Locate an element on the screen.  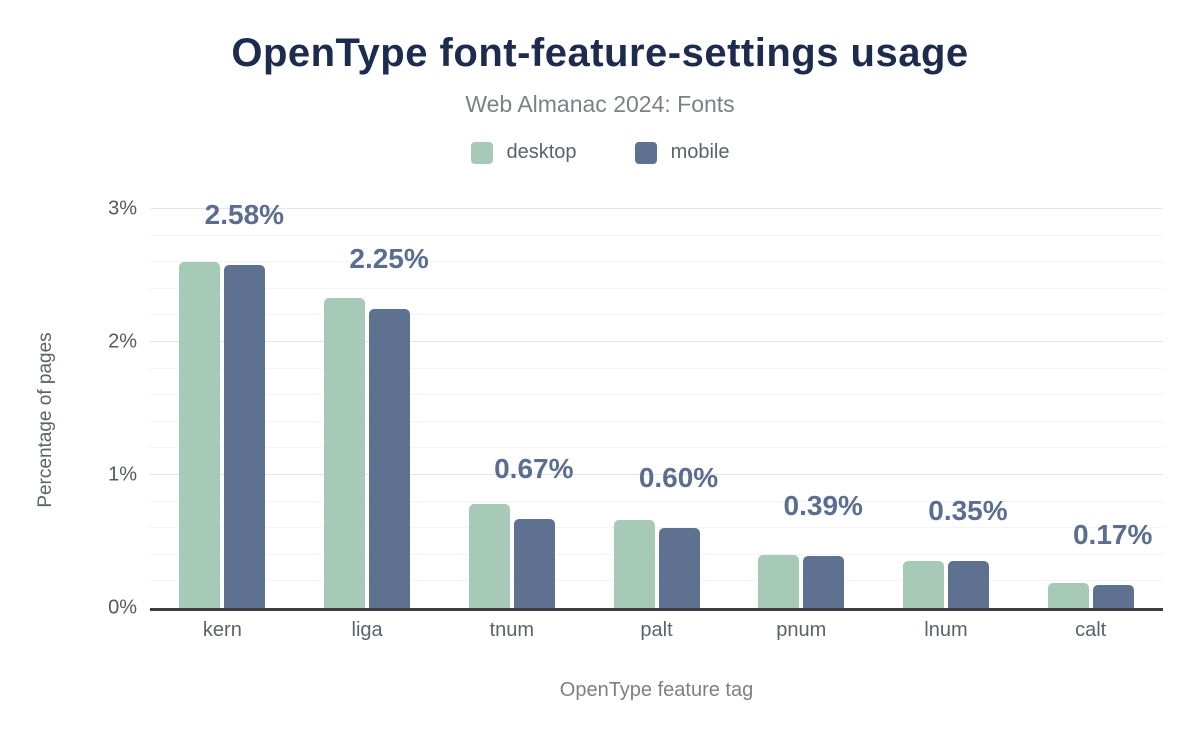
x-axis-tick-label-palt: palt is located at coordinates (656, 630).